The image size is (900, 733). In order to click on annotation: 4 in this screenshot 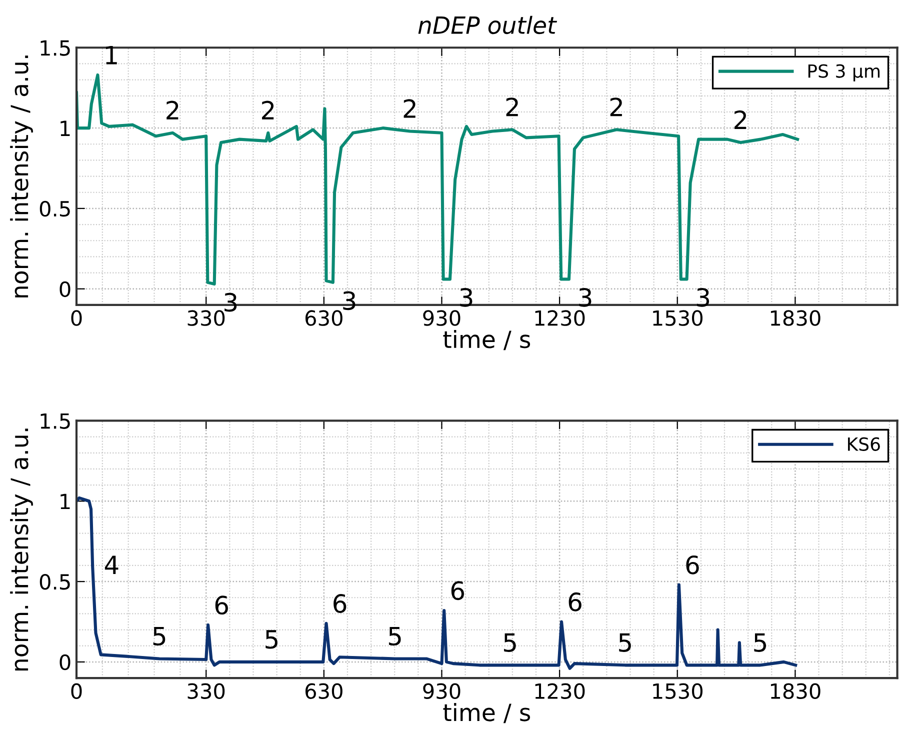, I will do `click(111, 565)`.